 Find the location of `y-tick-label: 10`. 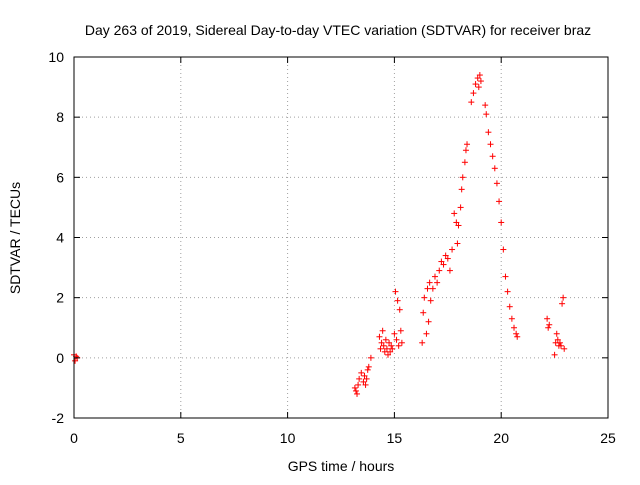

y-tick-label: 10 is located at coordinates (56, 57).